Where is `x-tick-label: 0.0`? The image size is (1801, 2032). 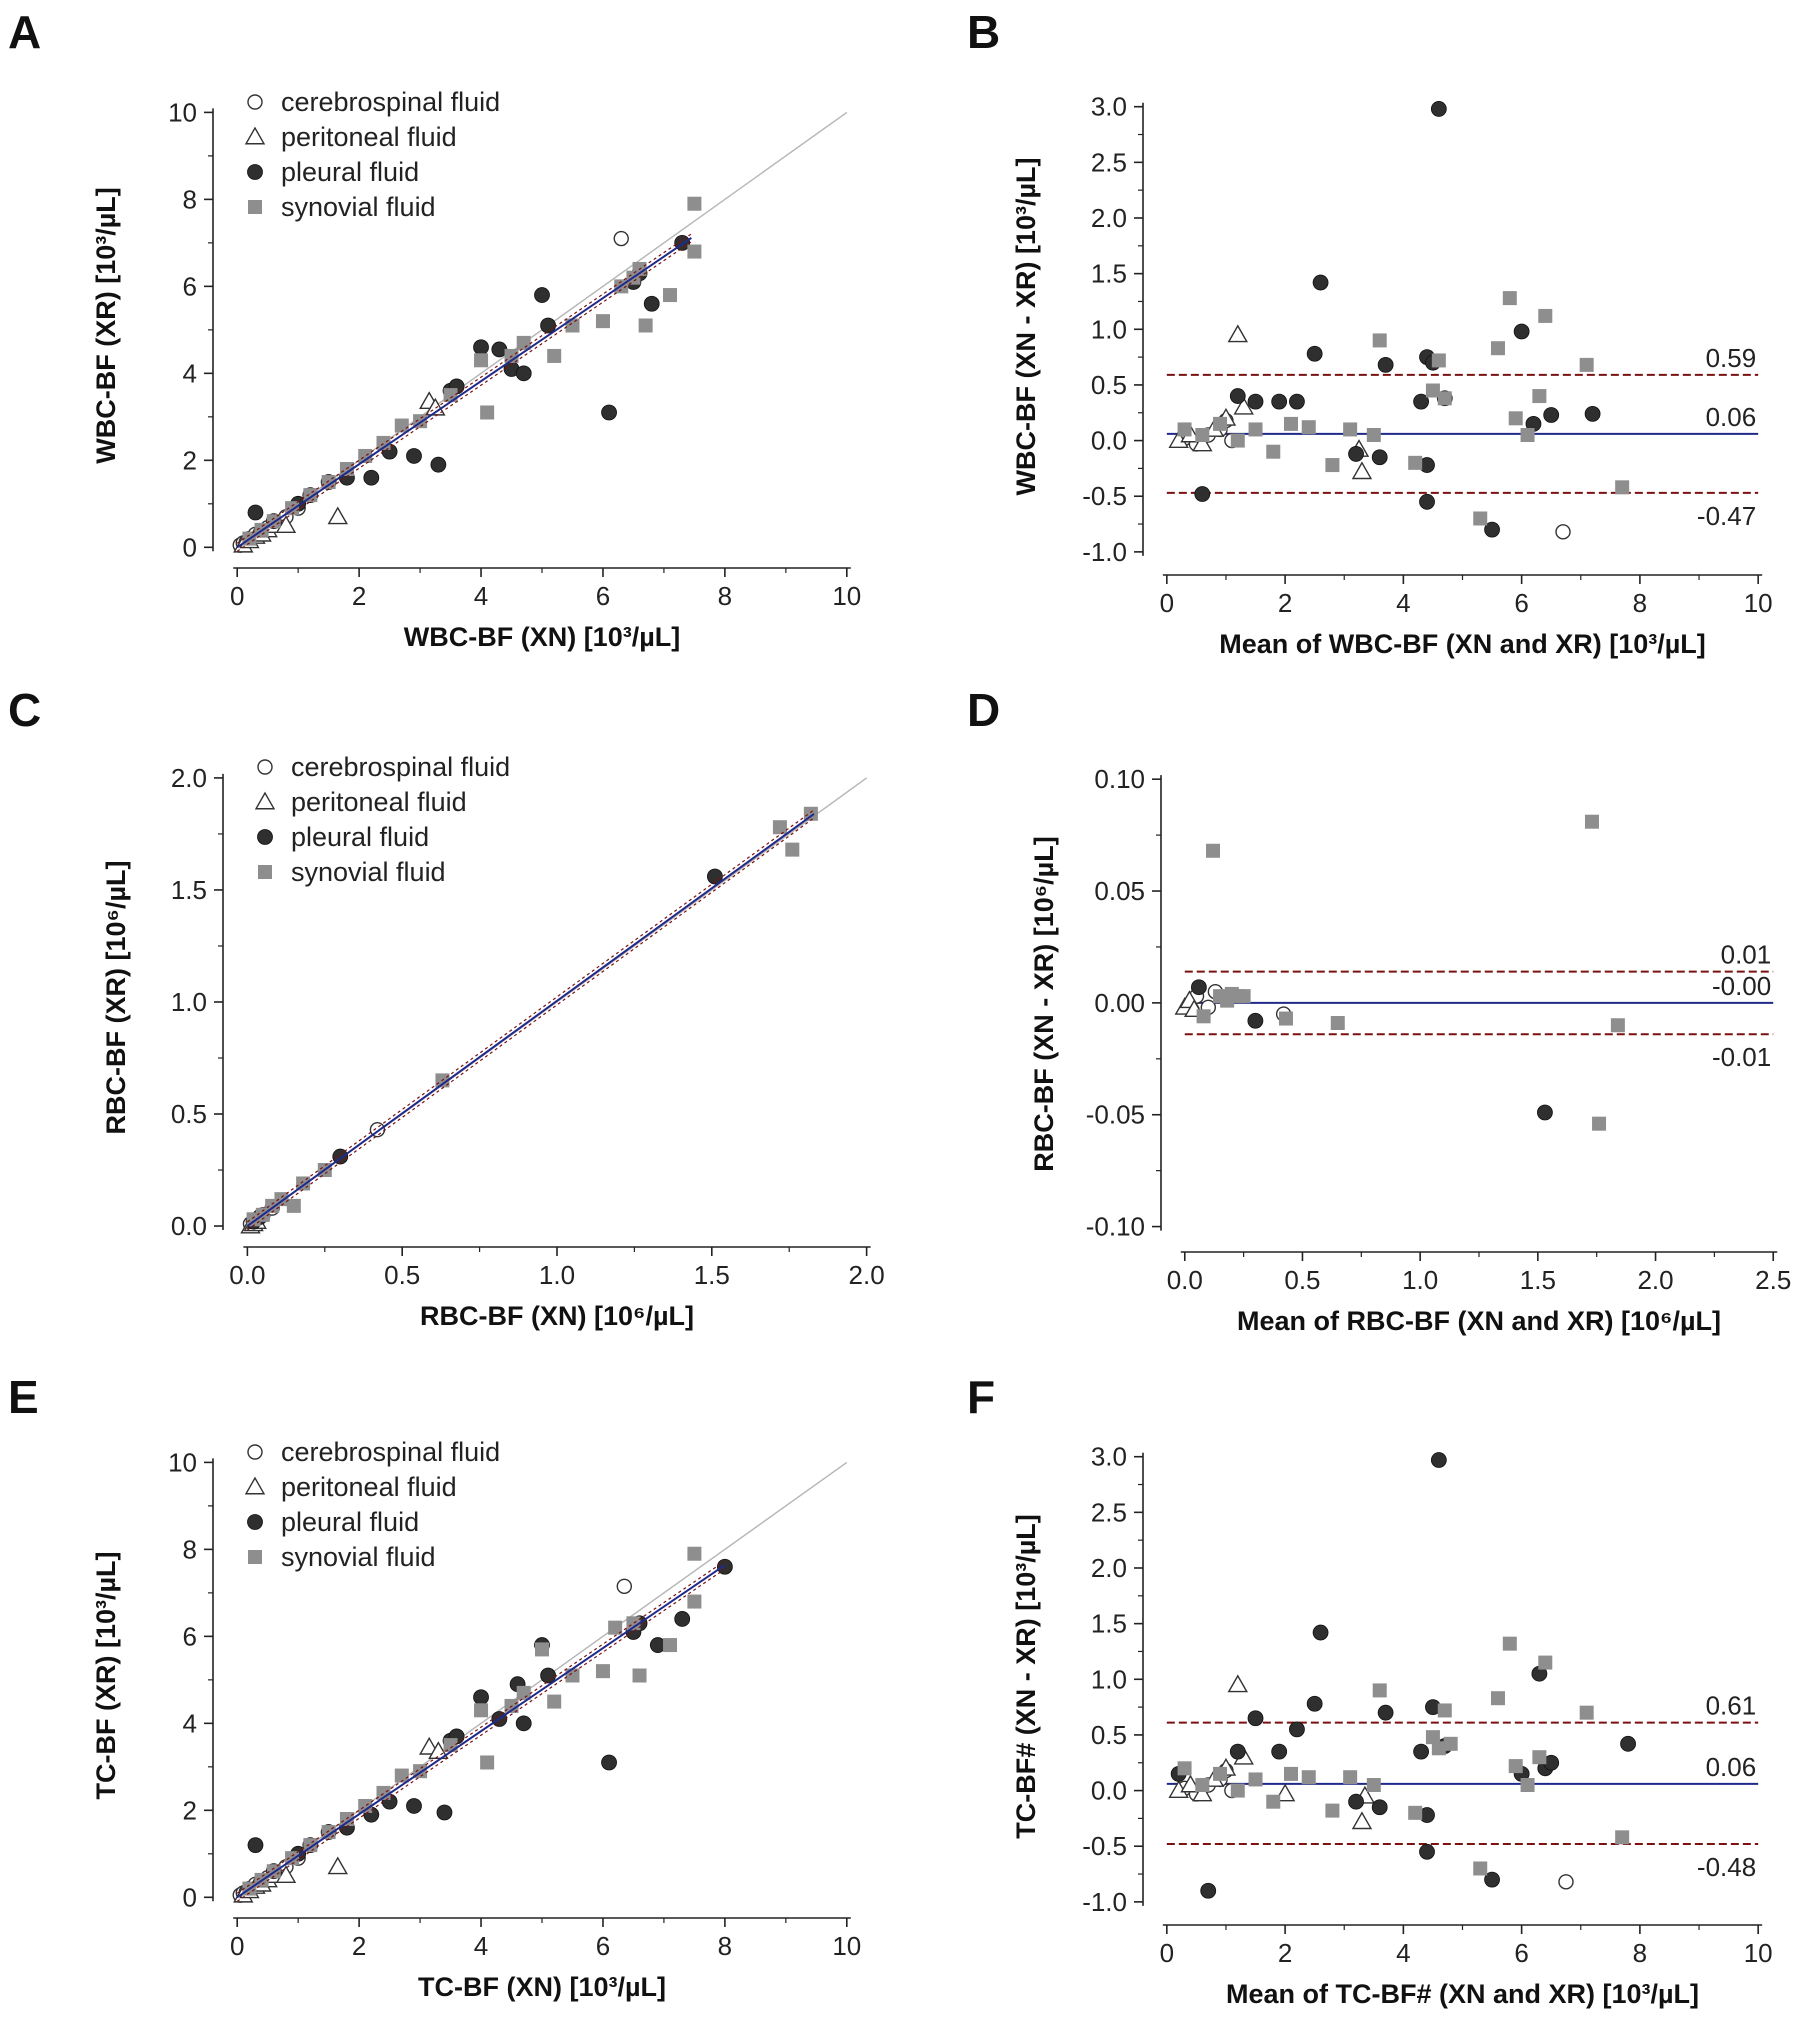
x-tick-label: 0.0 is located at coordinates (1185, 1280).